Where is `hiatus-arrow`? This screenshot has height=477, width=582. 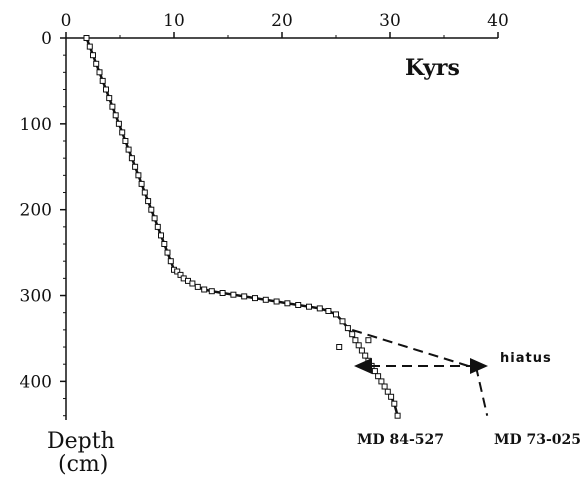 hiatus-arrow is located at coordinates (421, 366).